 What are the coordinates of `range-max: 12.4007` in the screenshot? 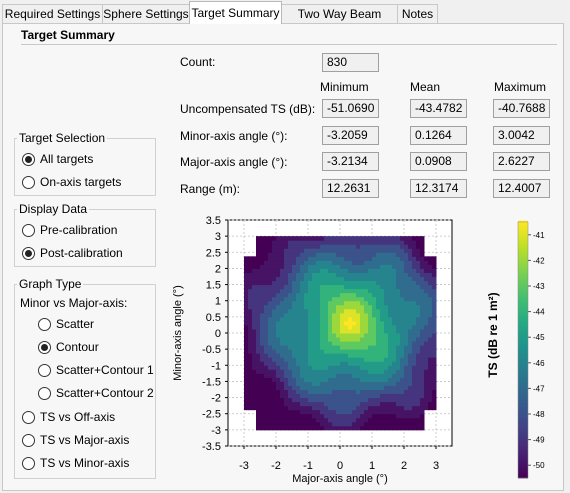 It's located at (521, 188).